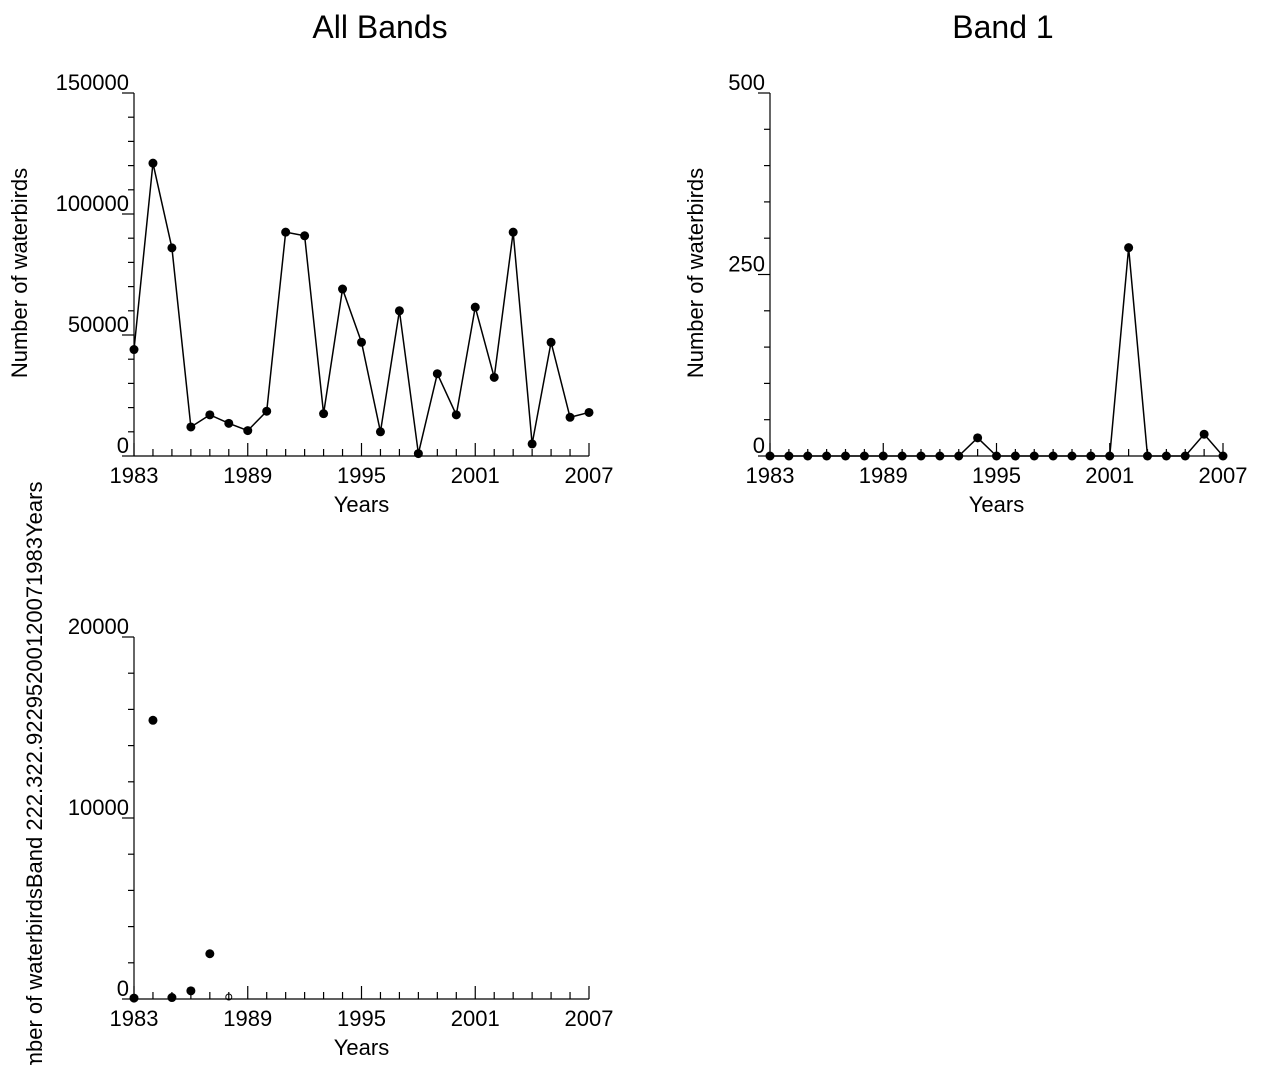 This screenshot has width=1266, height=1065. Describe the element at coordinates (1002, 27) in the screenshot. I see `chart-title: Band 1` at that location.